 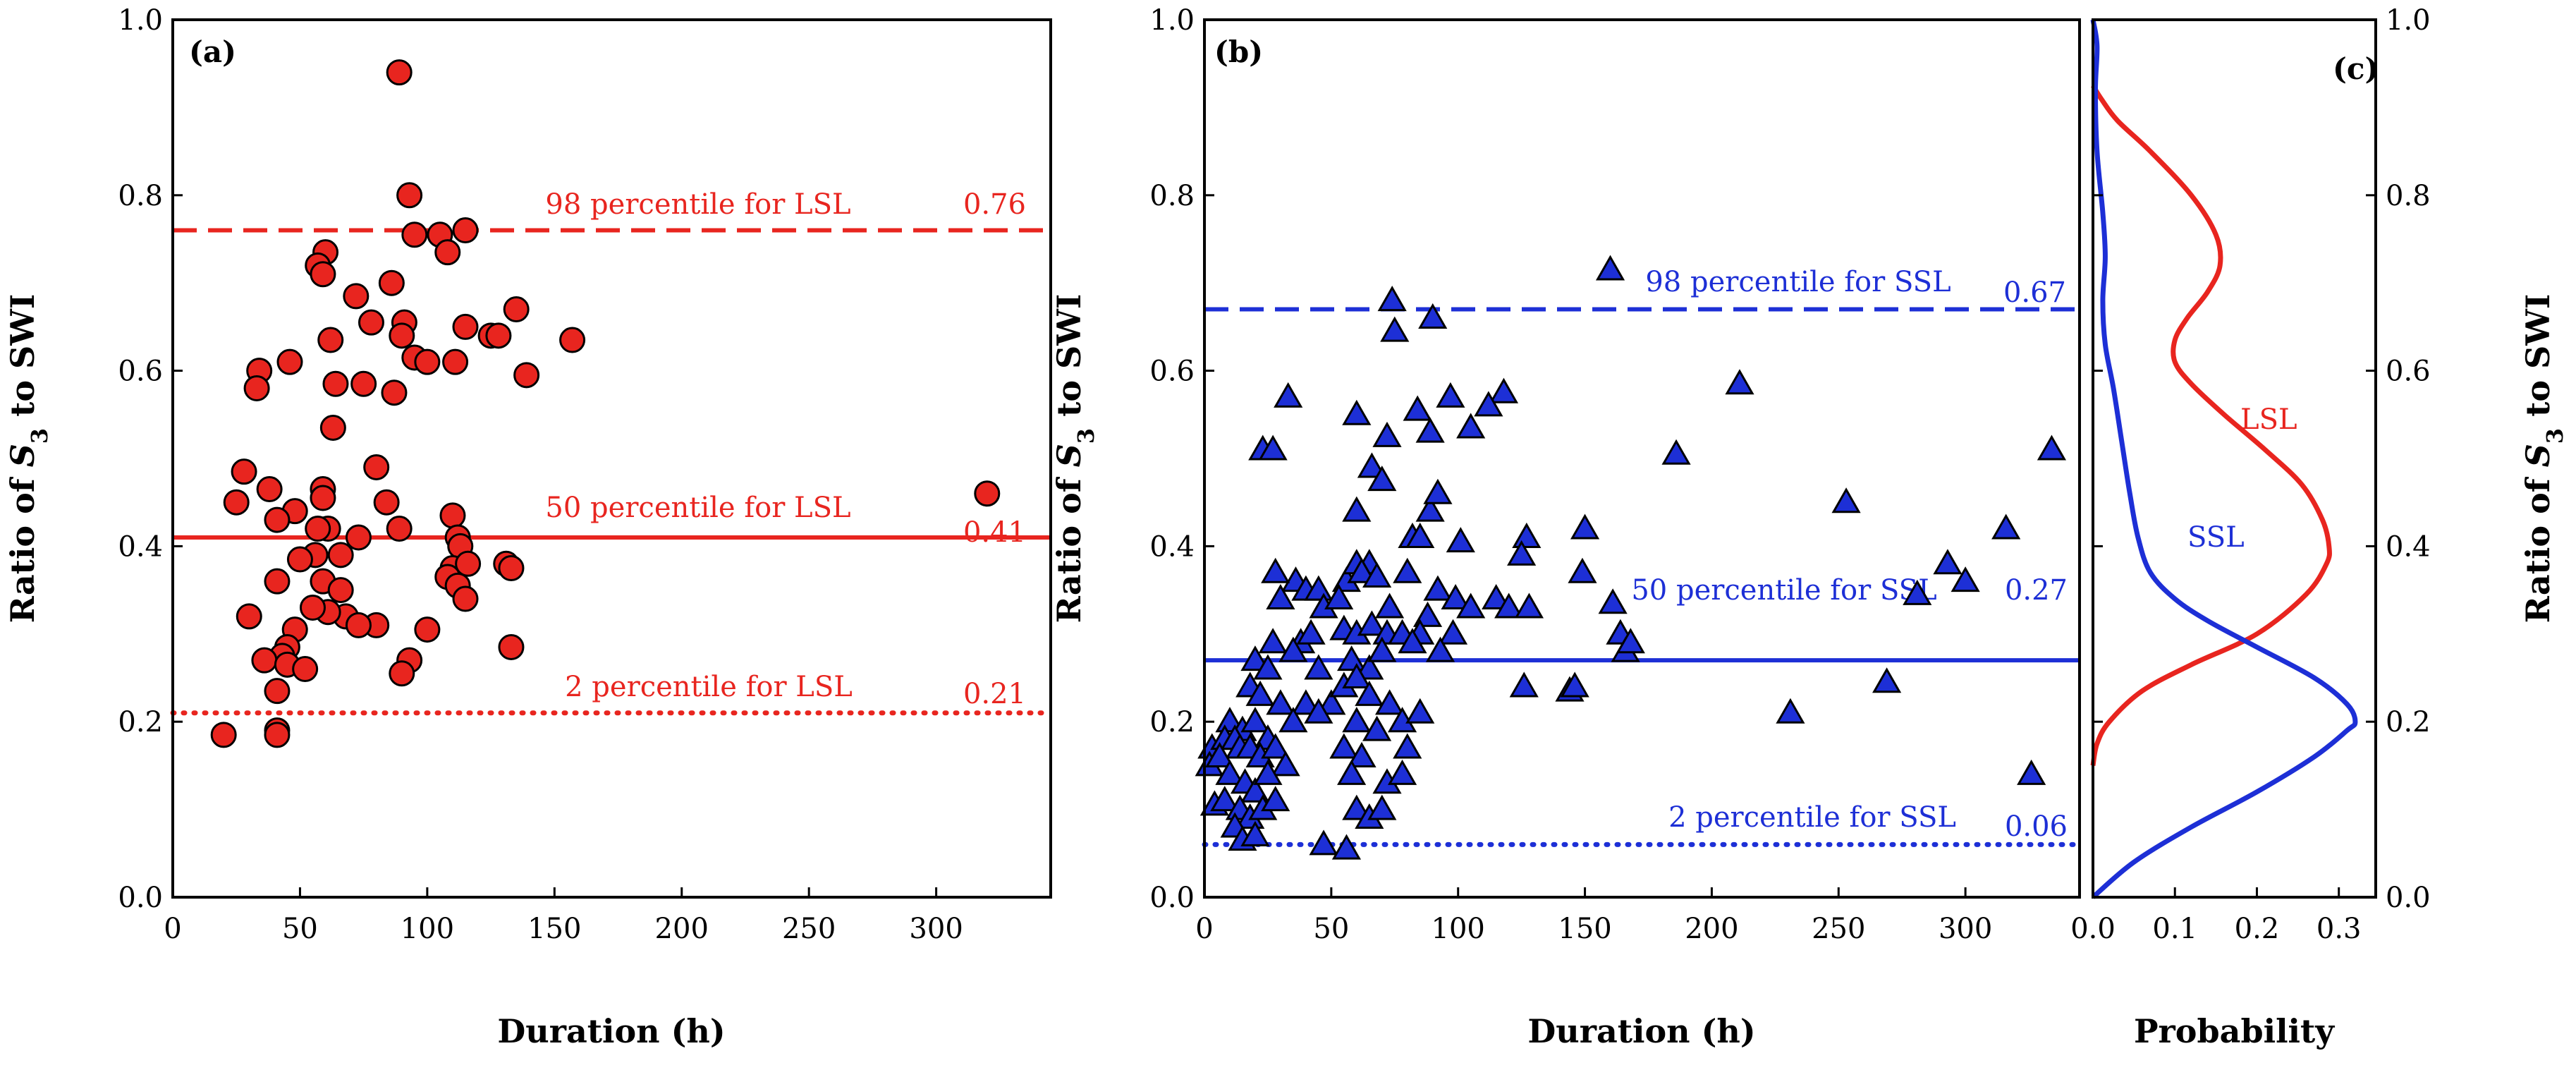 I want to click on panel-b-y-tick-label: 0.4, so click(x=1172, y=546).